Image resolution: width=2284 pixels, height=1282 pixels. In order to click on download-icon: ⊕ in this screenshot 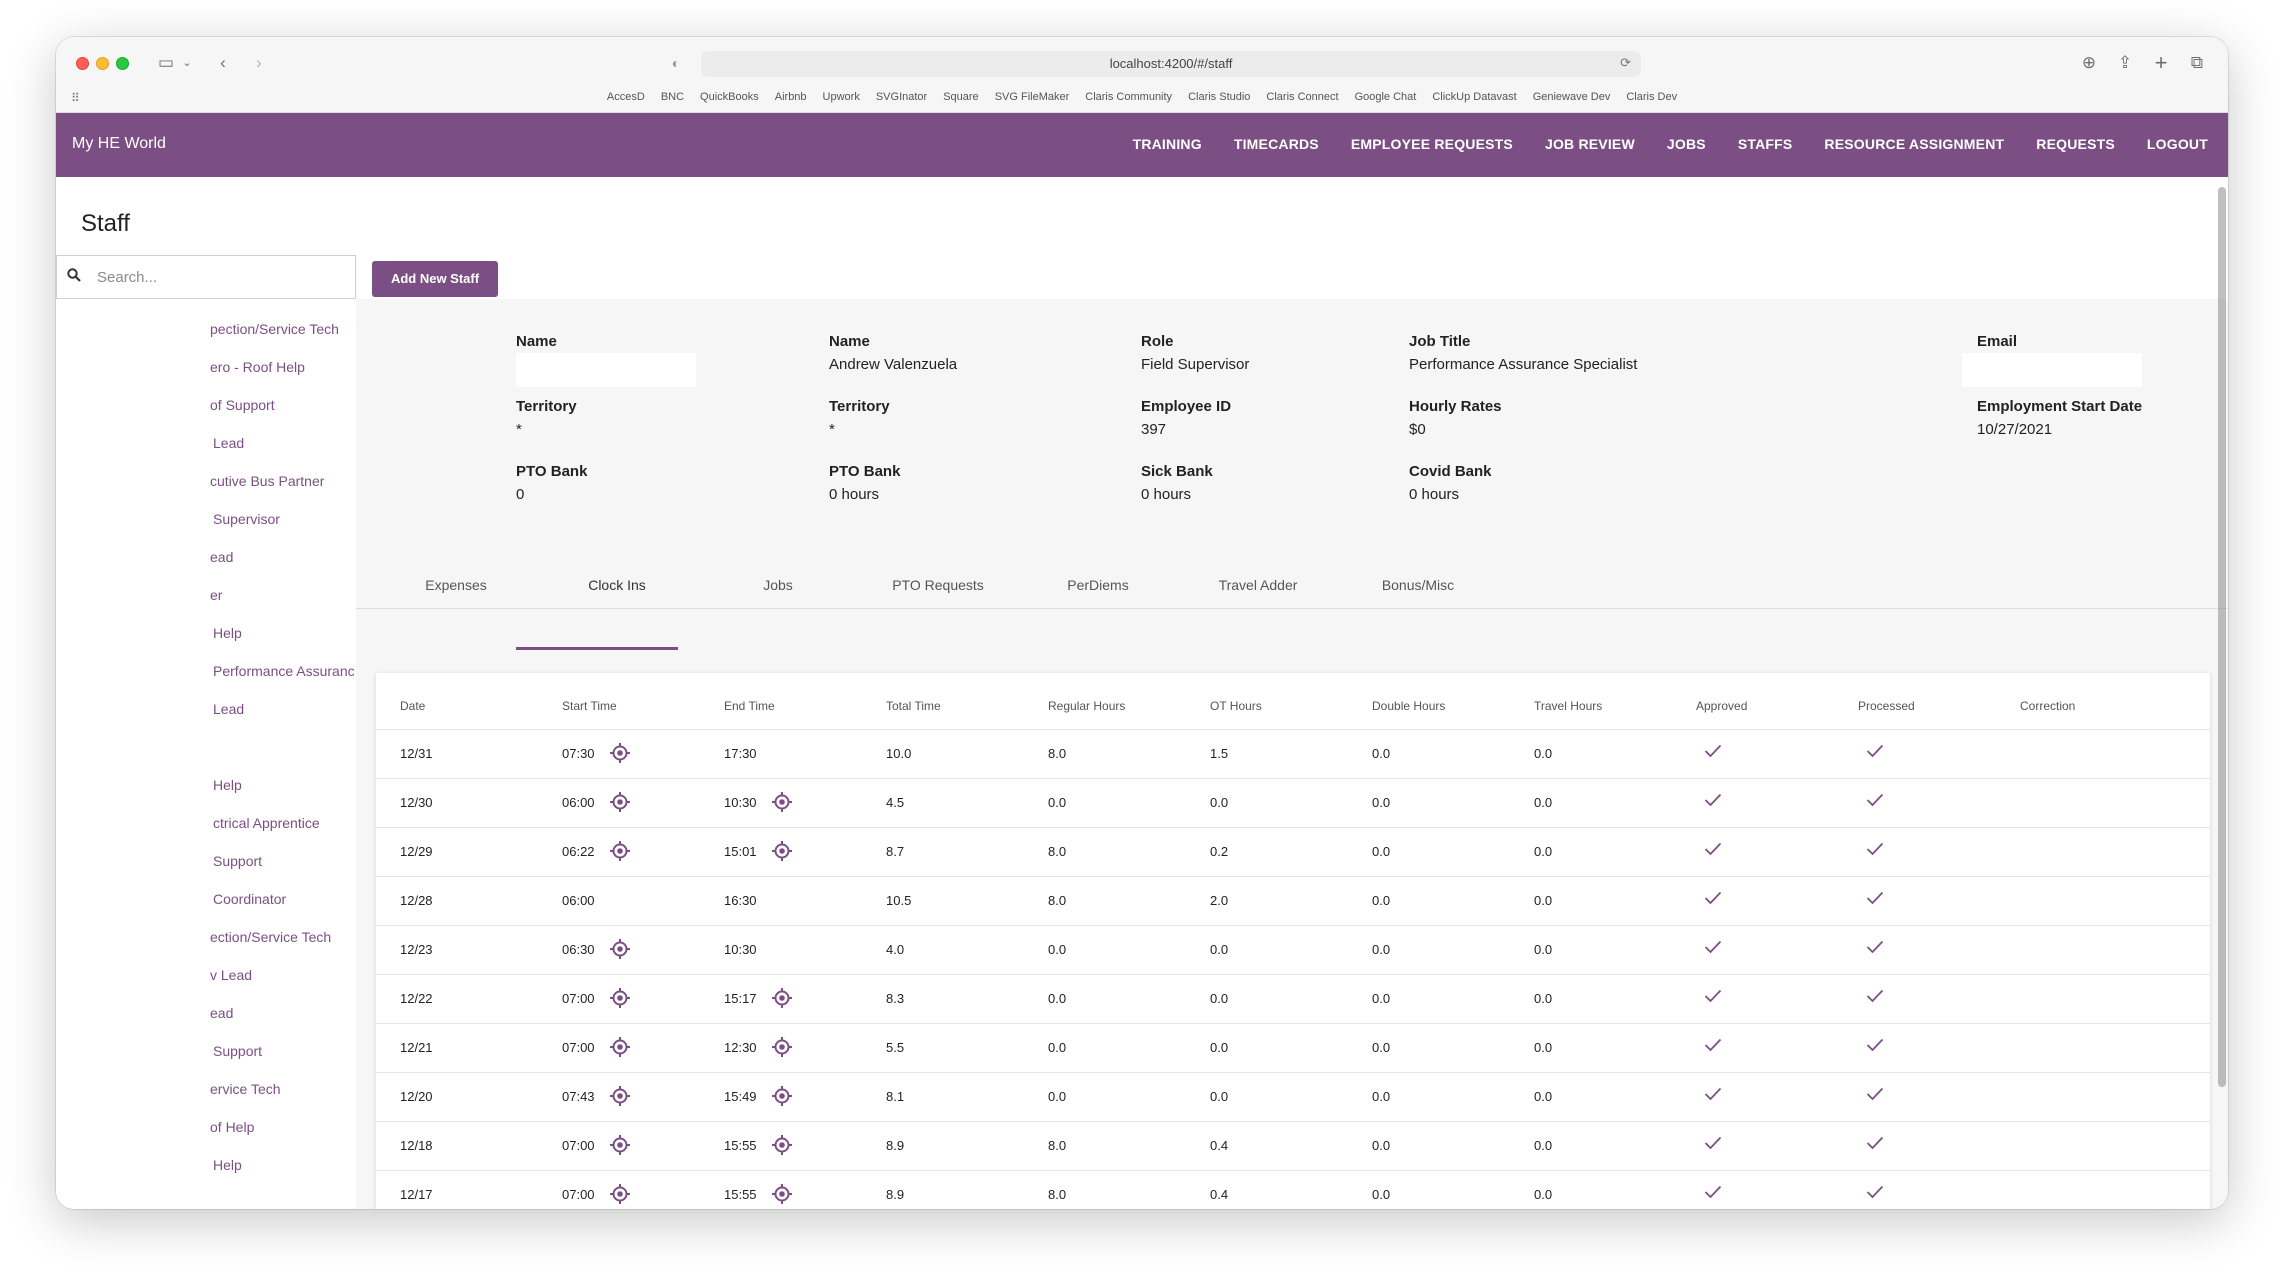, I will do `click(2089, 62)`.